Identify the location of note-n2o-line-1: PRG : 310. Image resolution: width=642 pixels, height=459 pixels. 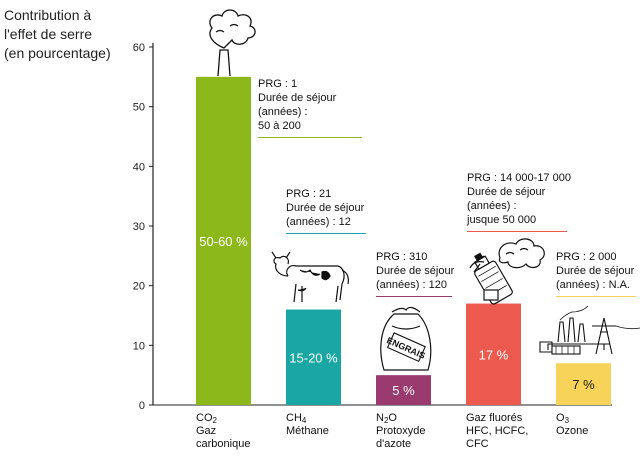
(402, 257).